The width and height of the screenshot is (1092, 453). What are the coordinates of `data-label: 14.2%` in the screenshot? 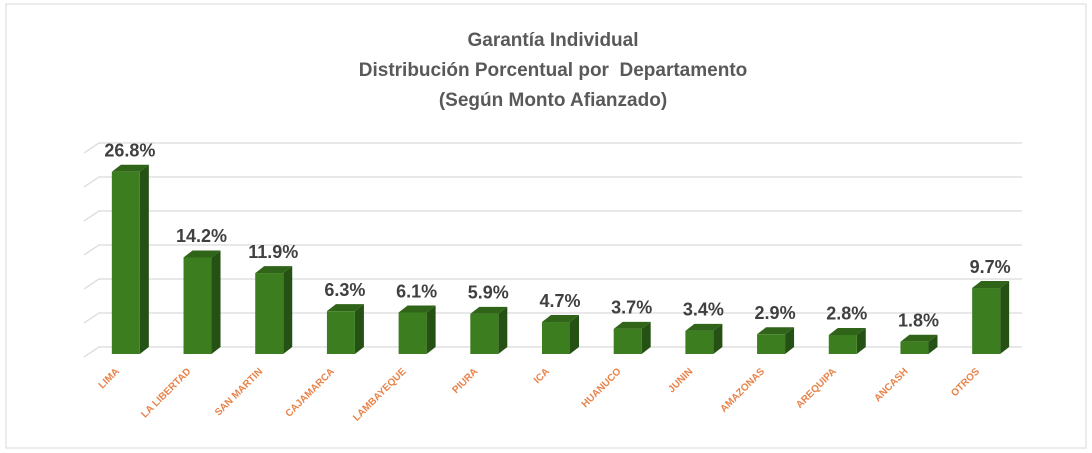 It's located at (201, 236).